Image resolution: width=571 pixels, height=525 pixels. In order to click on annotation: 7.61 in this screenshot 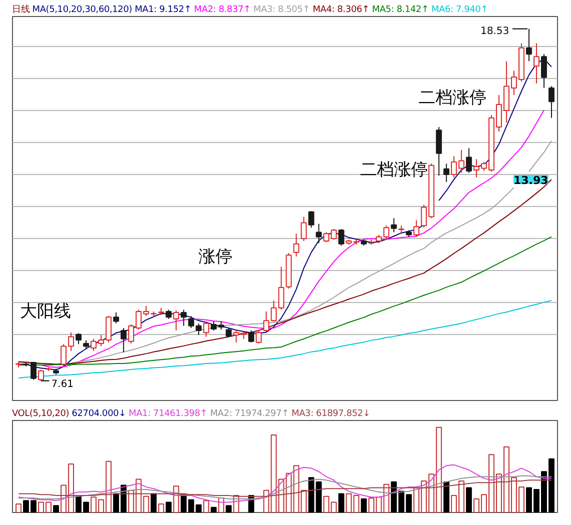, I will do `click(62, 384)`.